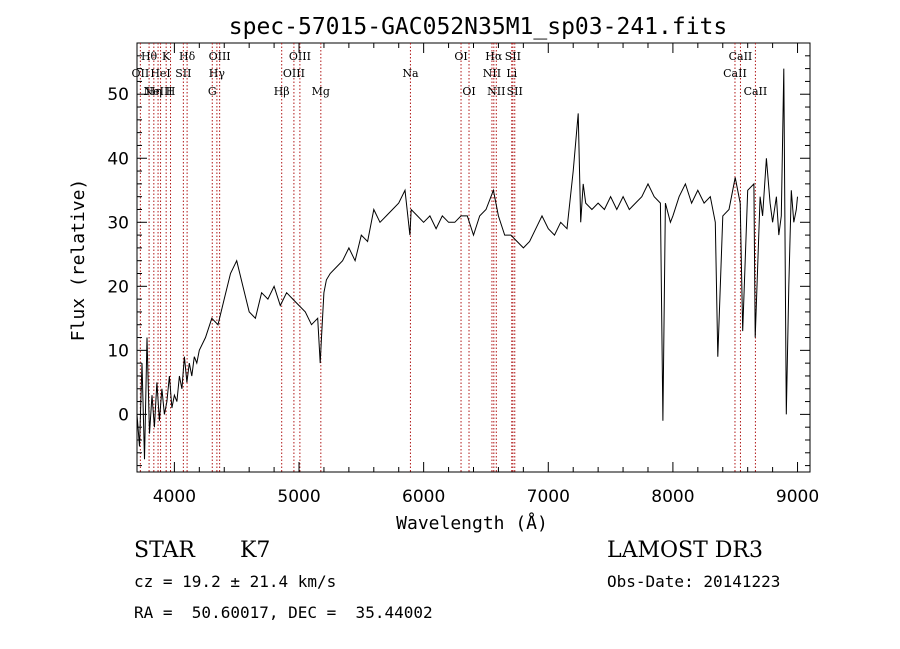 Image resolution: width=900 pixels, height=649 pixels. I want to click on object-subclass: K7, so click(255, 550).